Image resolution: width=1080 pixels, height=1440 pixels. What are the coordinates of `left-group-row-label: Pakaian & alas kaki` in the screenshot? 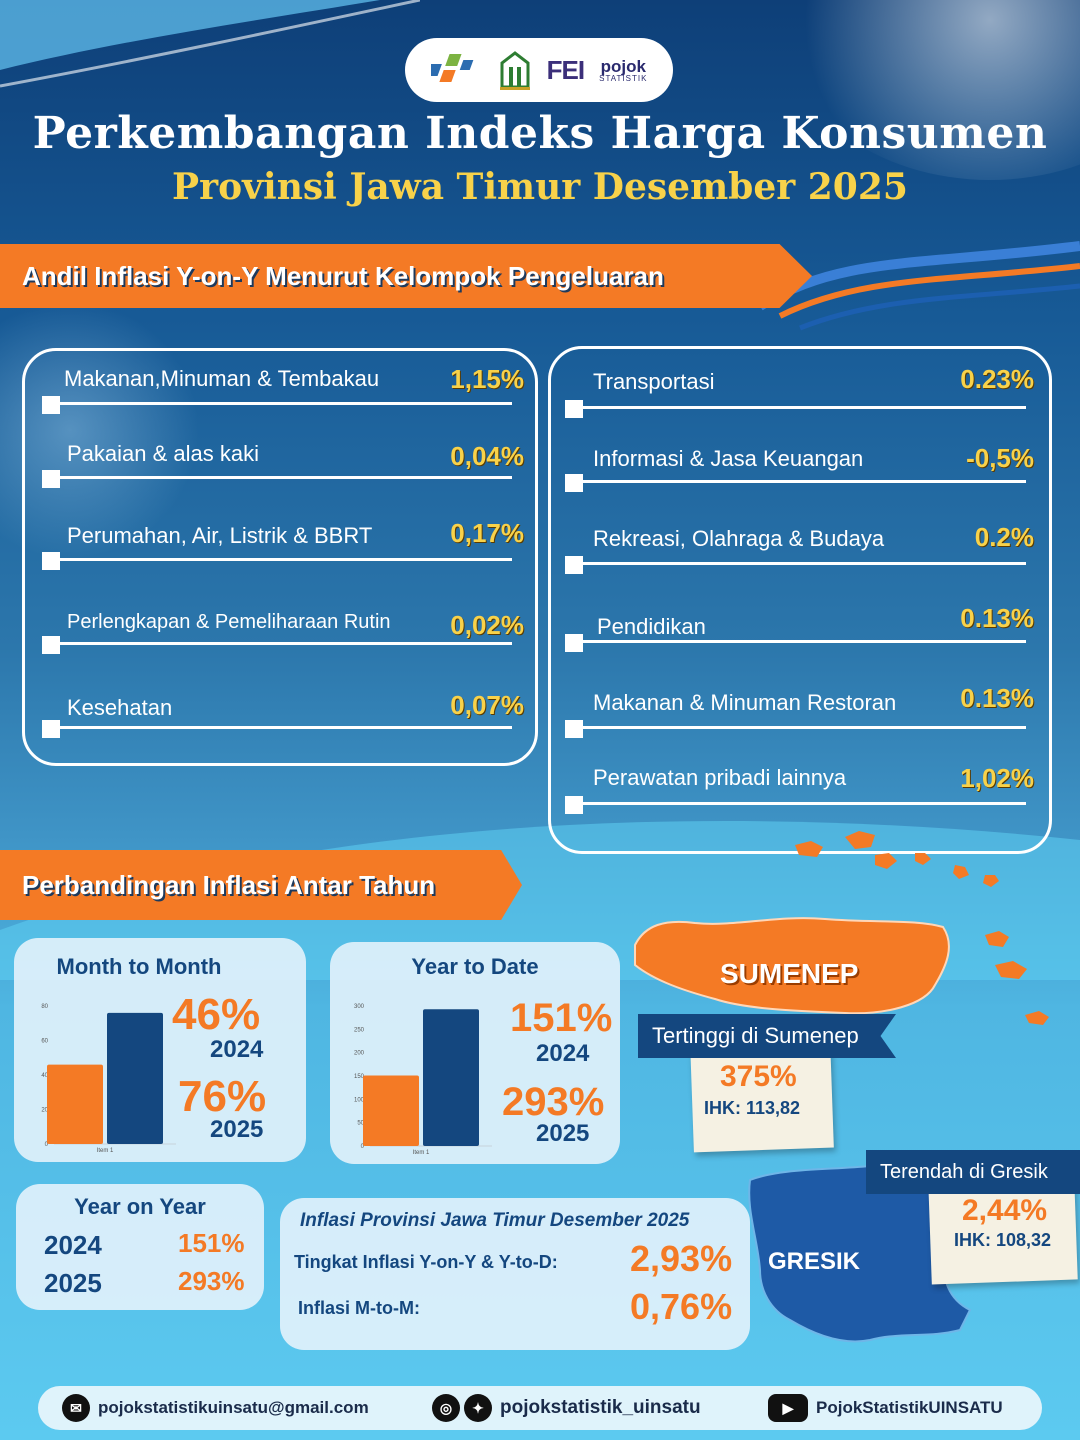 It's located at (163, 453).